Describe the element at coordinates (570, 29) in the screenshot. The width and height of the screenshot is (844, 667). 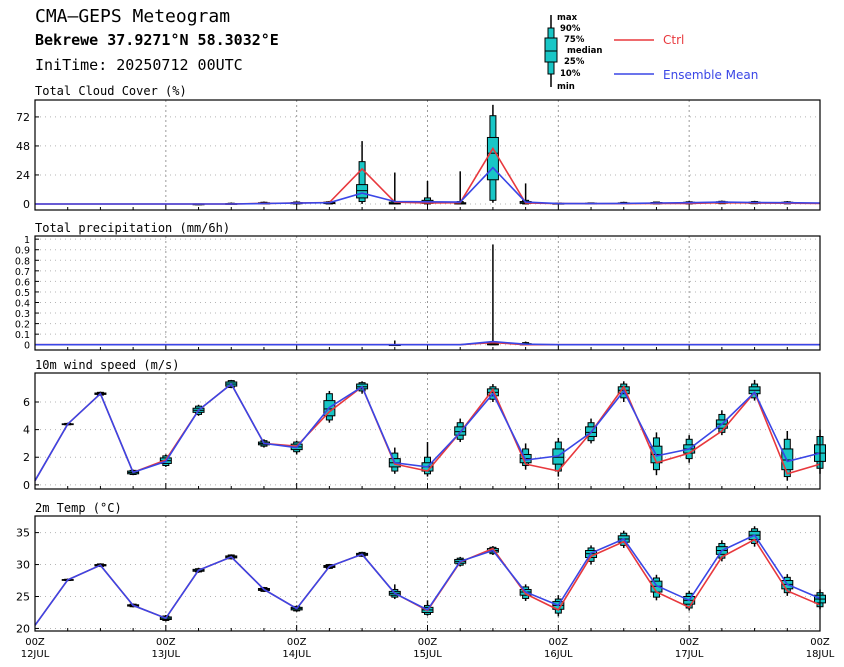
I see `legend-box-label: 90%` at that location.